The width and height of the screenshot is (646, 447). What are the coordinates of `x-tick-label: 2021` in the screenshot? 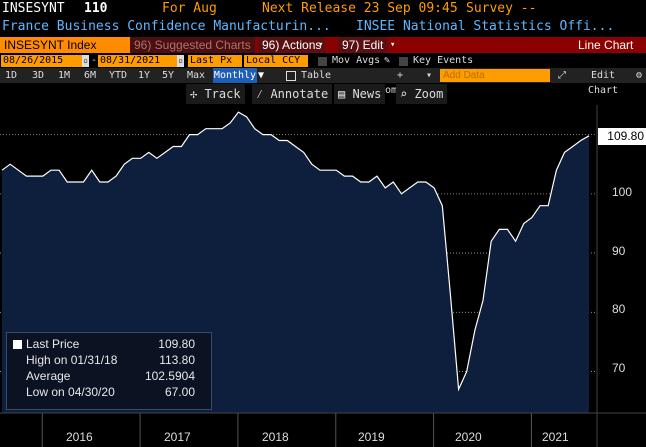 It's located at (555, 437).